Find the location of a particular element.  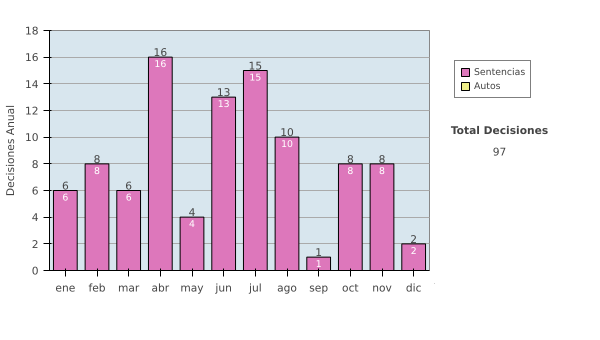

y-tick-label: 16 is located at coordinates (31, 57).